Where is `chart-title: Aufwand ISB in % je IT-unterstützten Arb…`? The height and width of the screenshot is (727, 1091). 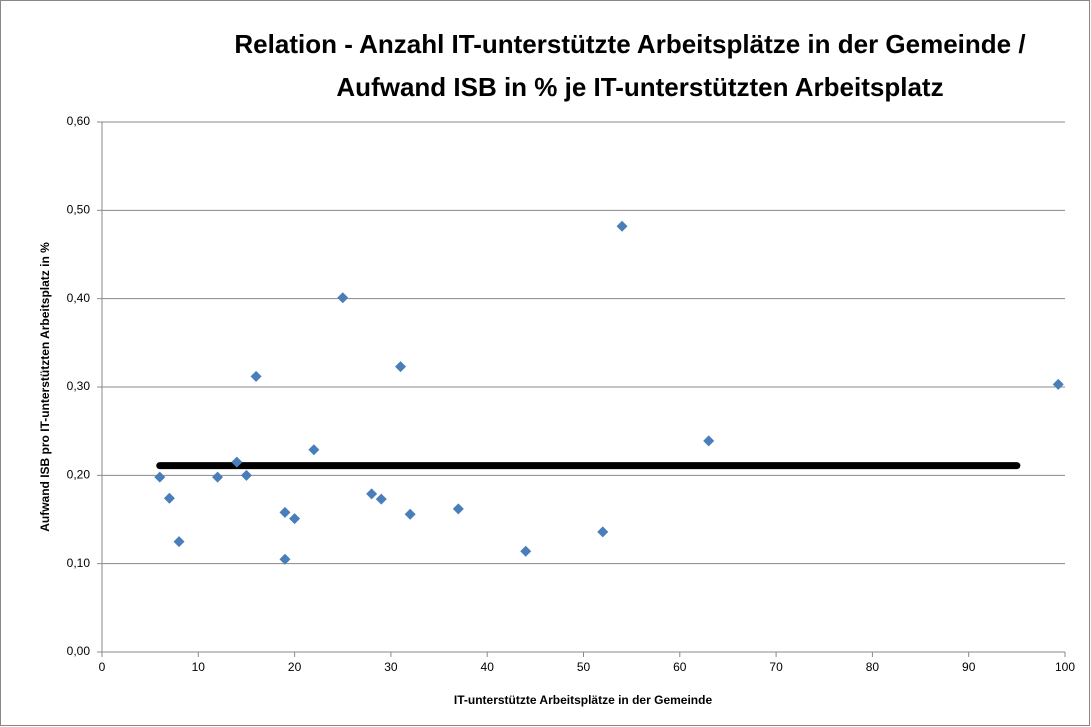
chart-title: Aufwand ISB in % je IT-unterstützten Arb… is located at coordinates (639, 87).